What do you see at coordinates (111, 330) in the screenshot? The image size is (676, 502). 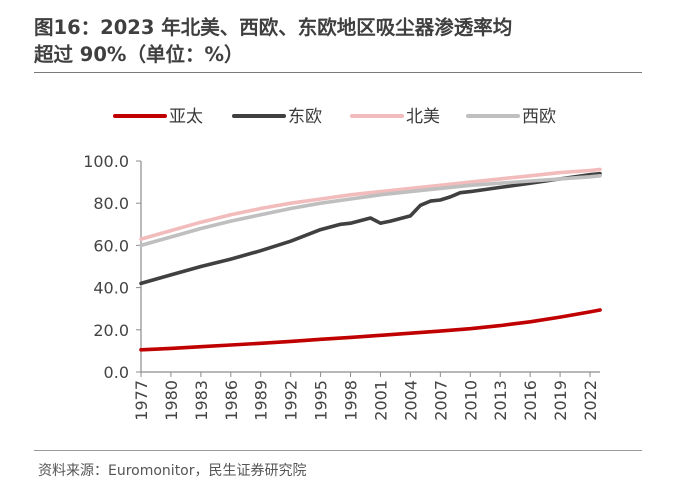 I see `y-tick-label: 20.0` at bounding box center [111, 330].